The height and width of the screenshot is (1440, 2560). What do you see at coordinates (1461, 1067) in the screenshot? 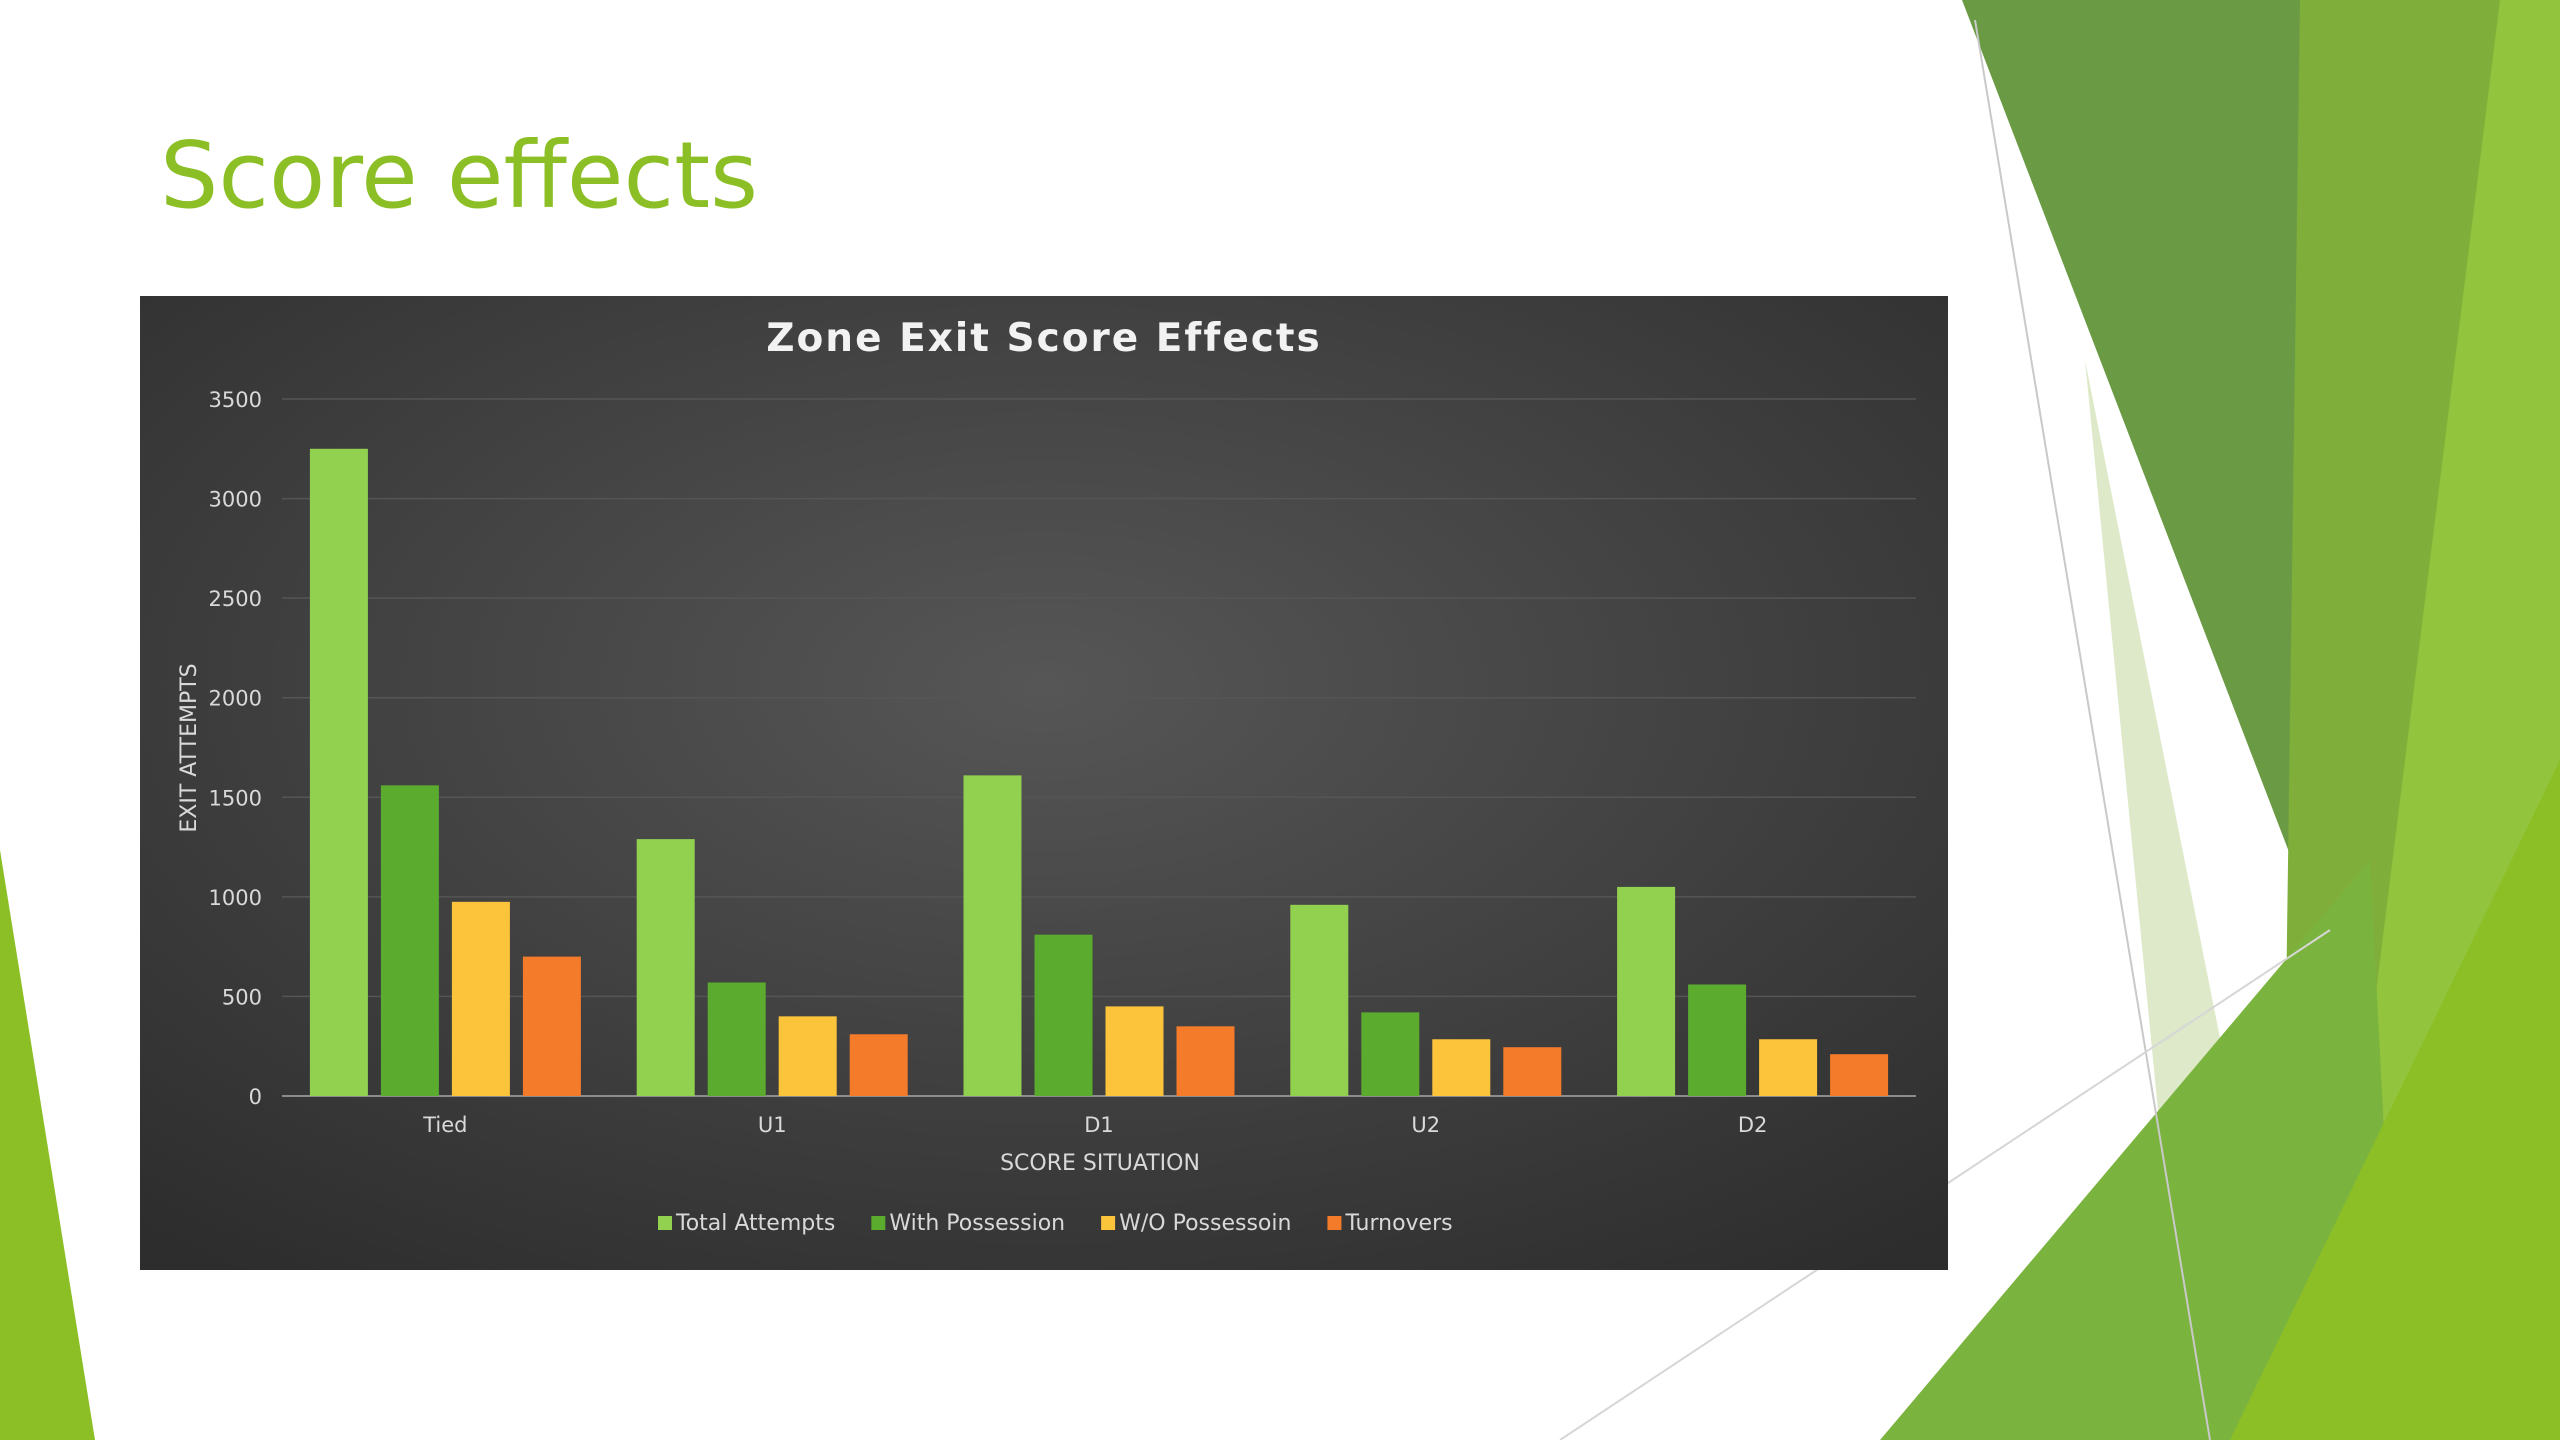
I see `bar-w-o-possessoin-u2` at bounding box center [1461, 1067].